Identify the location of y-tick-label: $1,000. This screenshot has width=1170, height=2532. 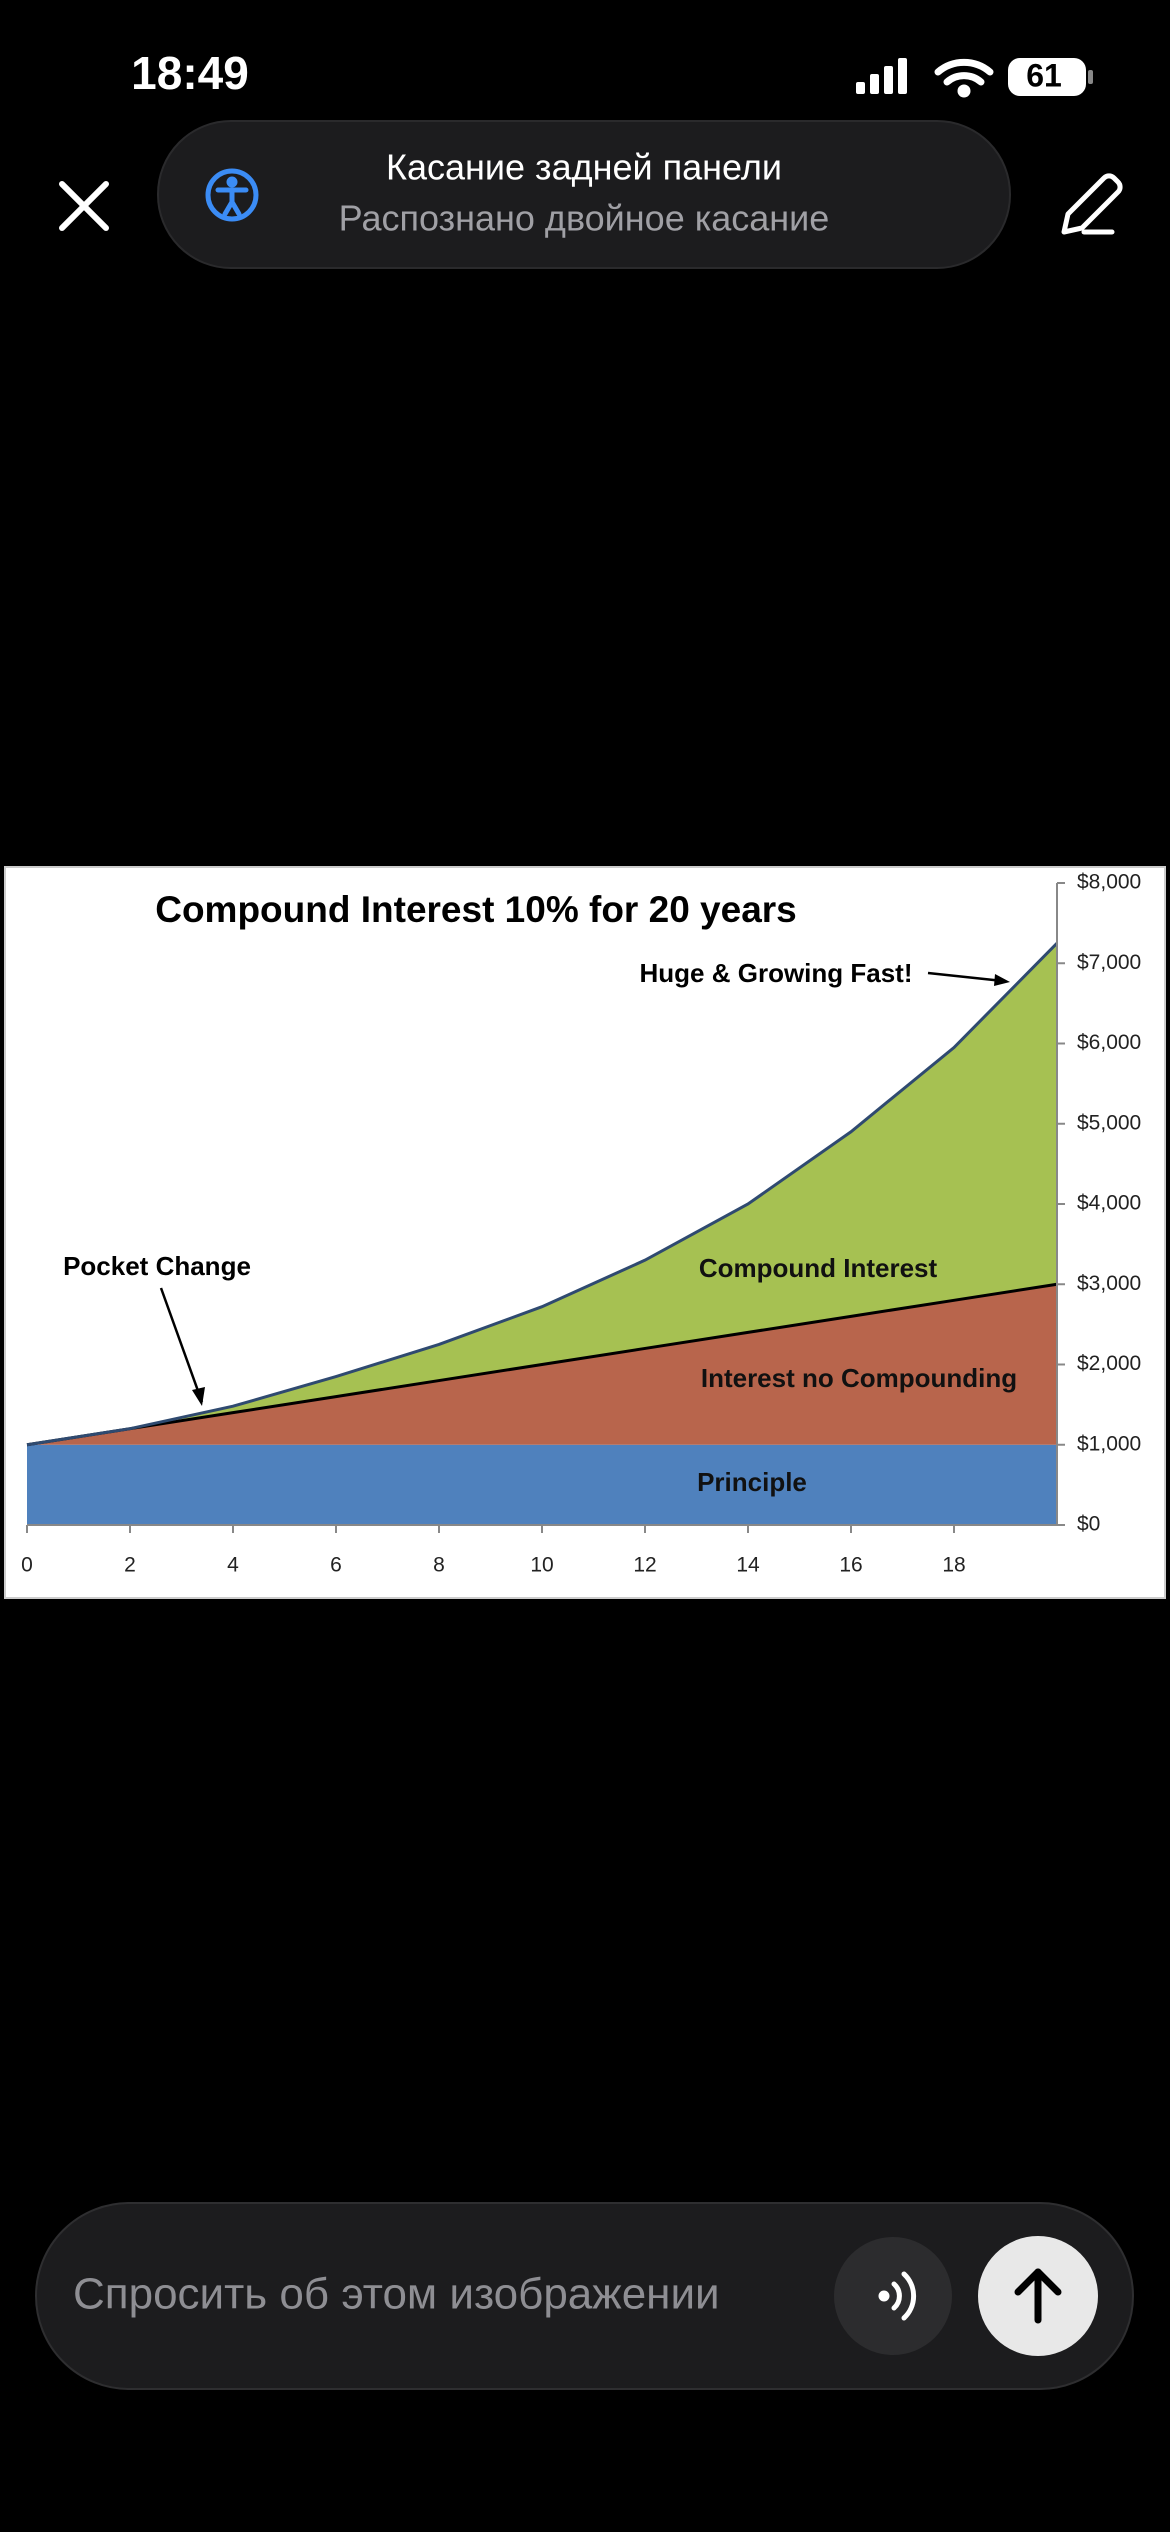
(1109, 1443).